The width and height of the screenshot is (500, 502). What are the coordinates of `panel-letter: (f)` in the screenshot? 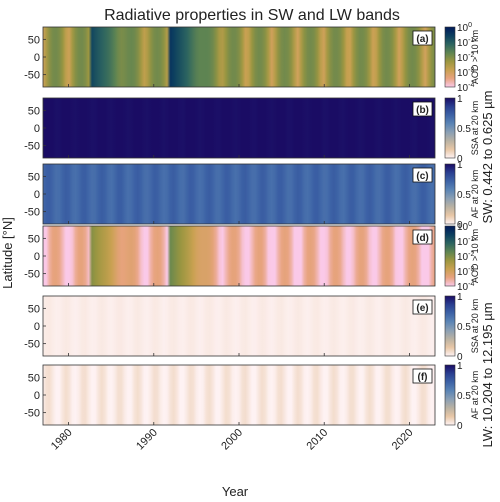 It's located at (423, 377).